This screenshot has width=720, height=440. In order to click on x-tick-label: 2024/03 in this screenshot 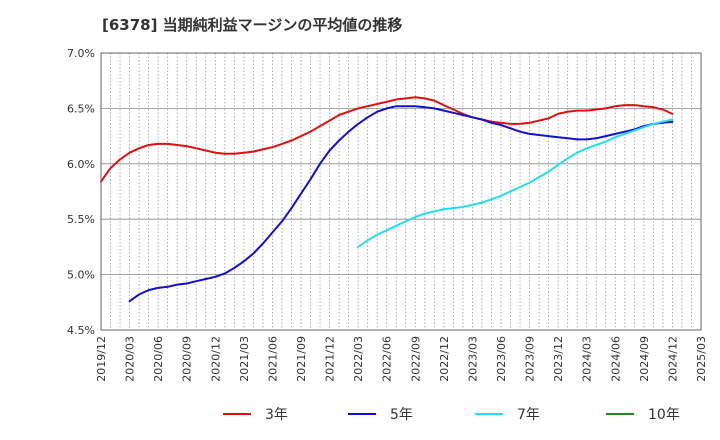, I will do `click(587, 359)`.